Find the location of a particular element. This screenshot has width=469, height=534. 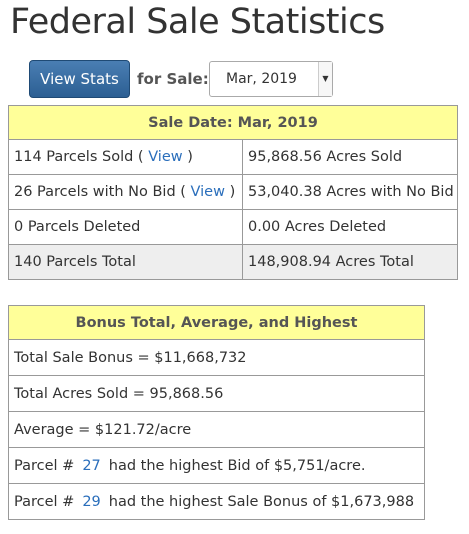

parcels-nobid-cell: 26 Parcels with No Bid ( View ) is located at coordinates (125, 192).